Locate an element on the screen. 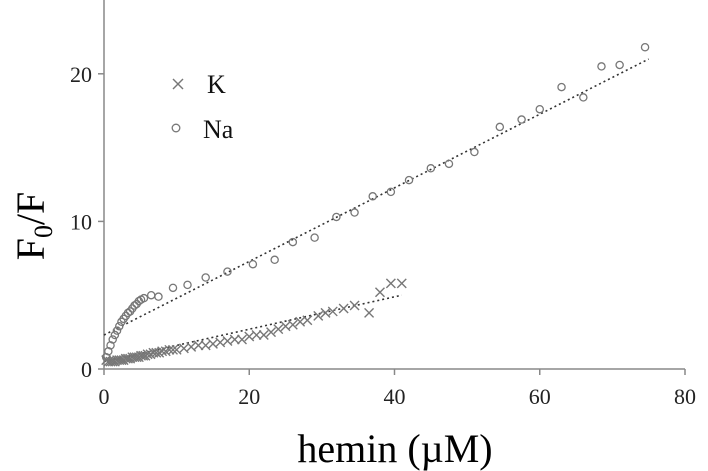  y-axis-label-main: F is located at coordinates (30, 249).